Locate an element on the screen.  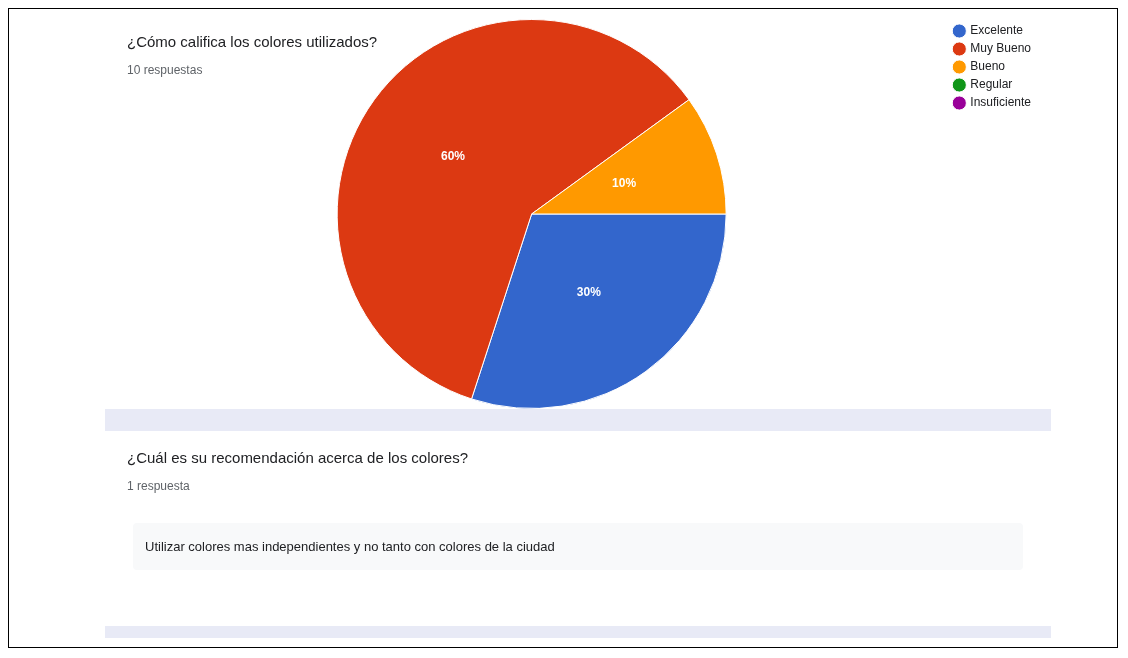
text: Utilizar colores mas independientes y no tanto con colores de la ciudad is located at coordinates (578, 546).